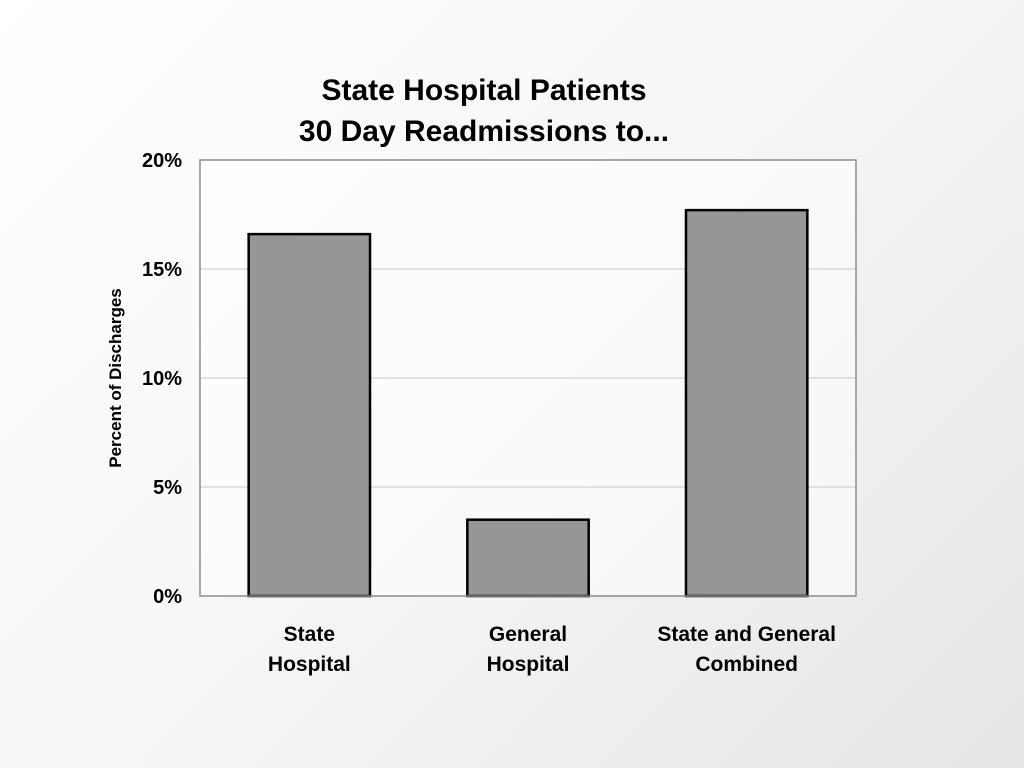 This screenshot has height=768, width=1024. I want to click on y-tick-label: 5%, so click(167, 488).